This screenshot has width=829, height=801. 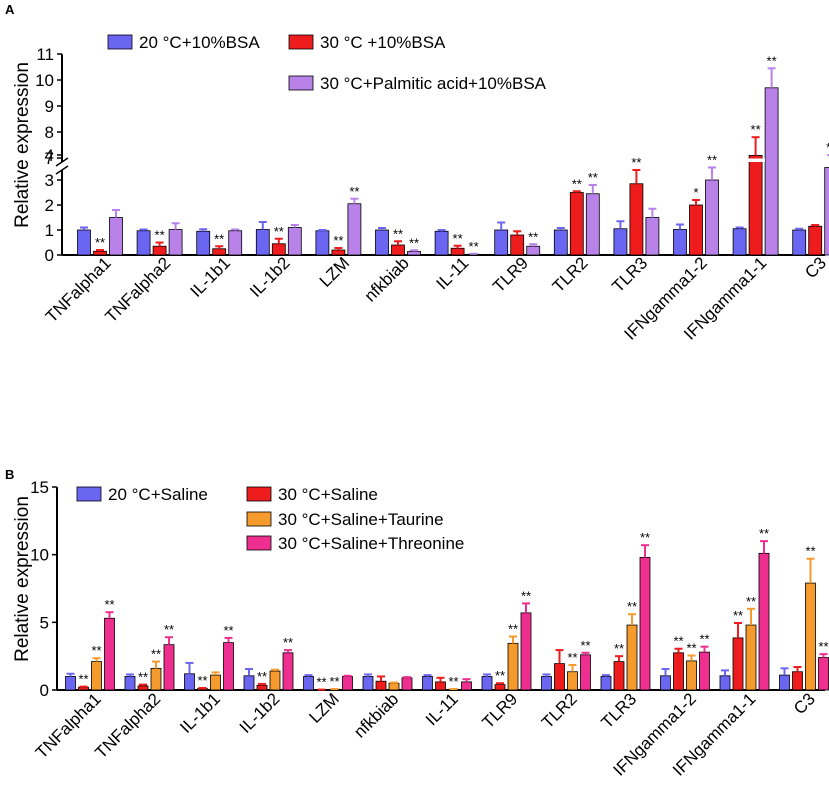 What do you see at coordinates (127, 725) in the screenshot?
I see `panel-b-category-label: TNFalpha2` at bounding box center [127, 725].